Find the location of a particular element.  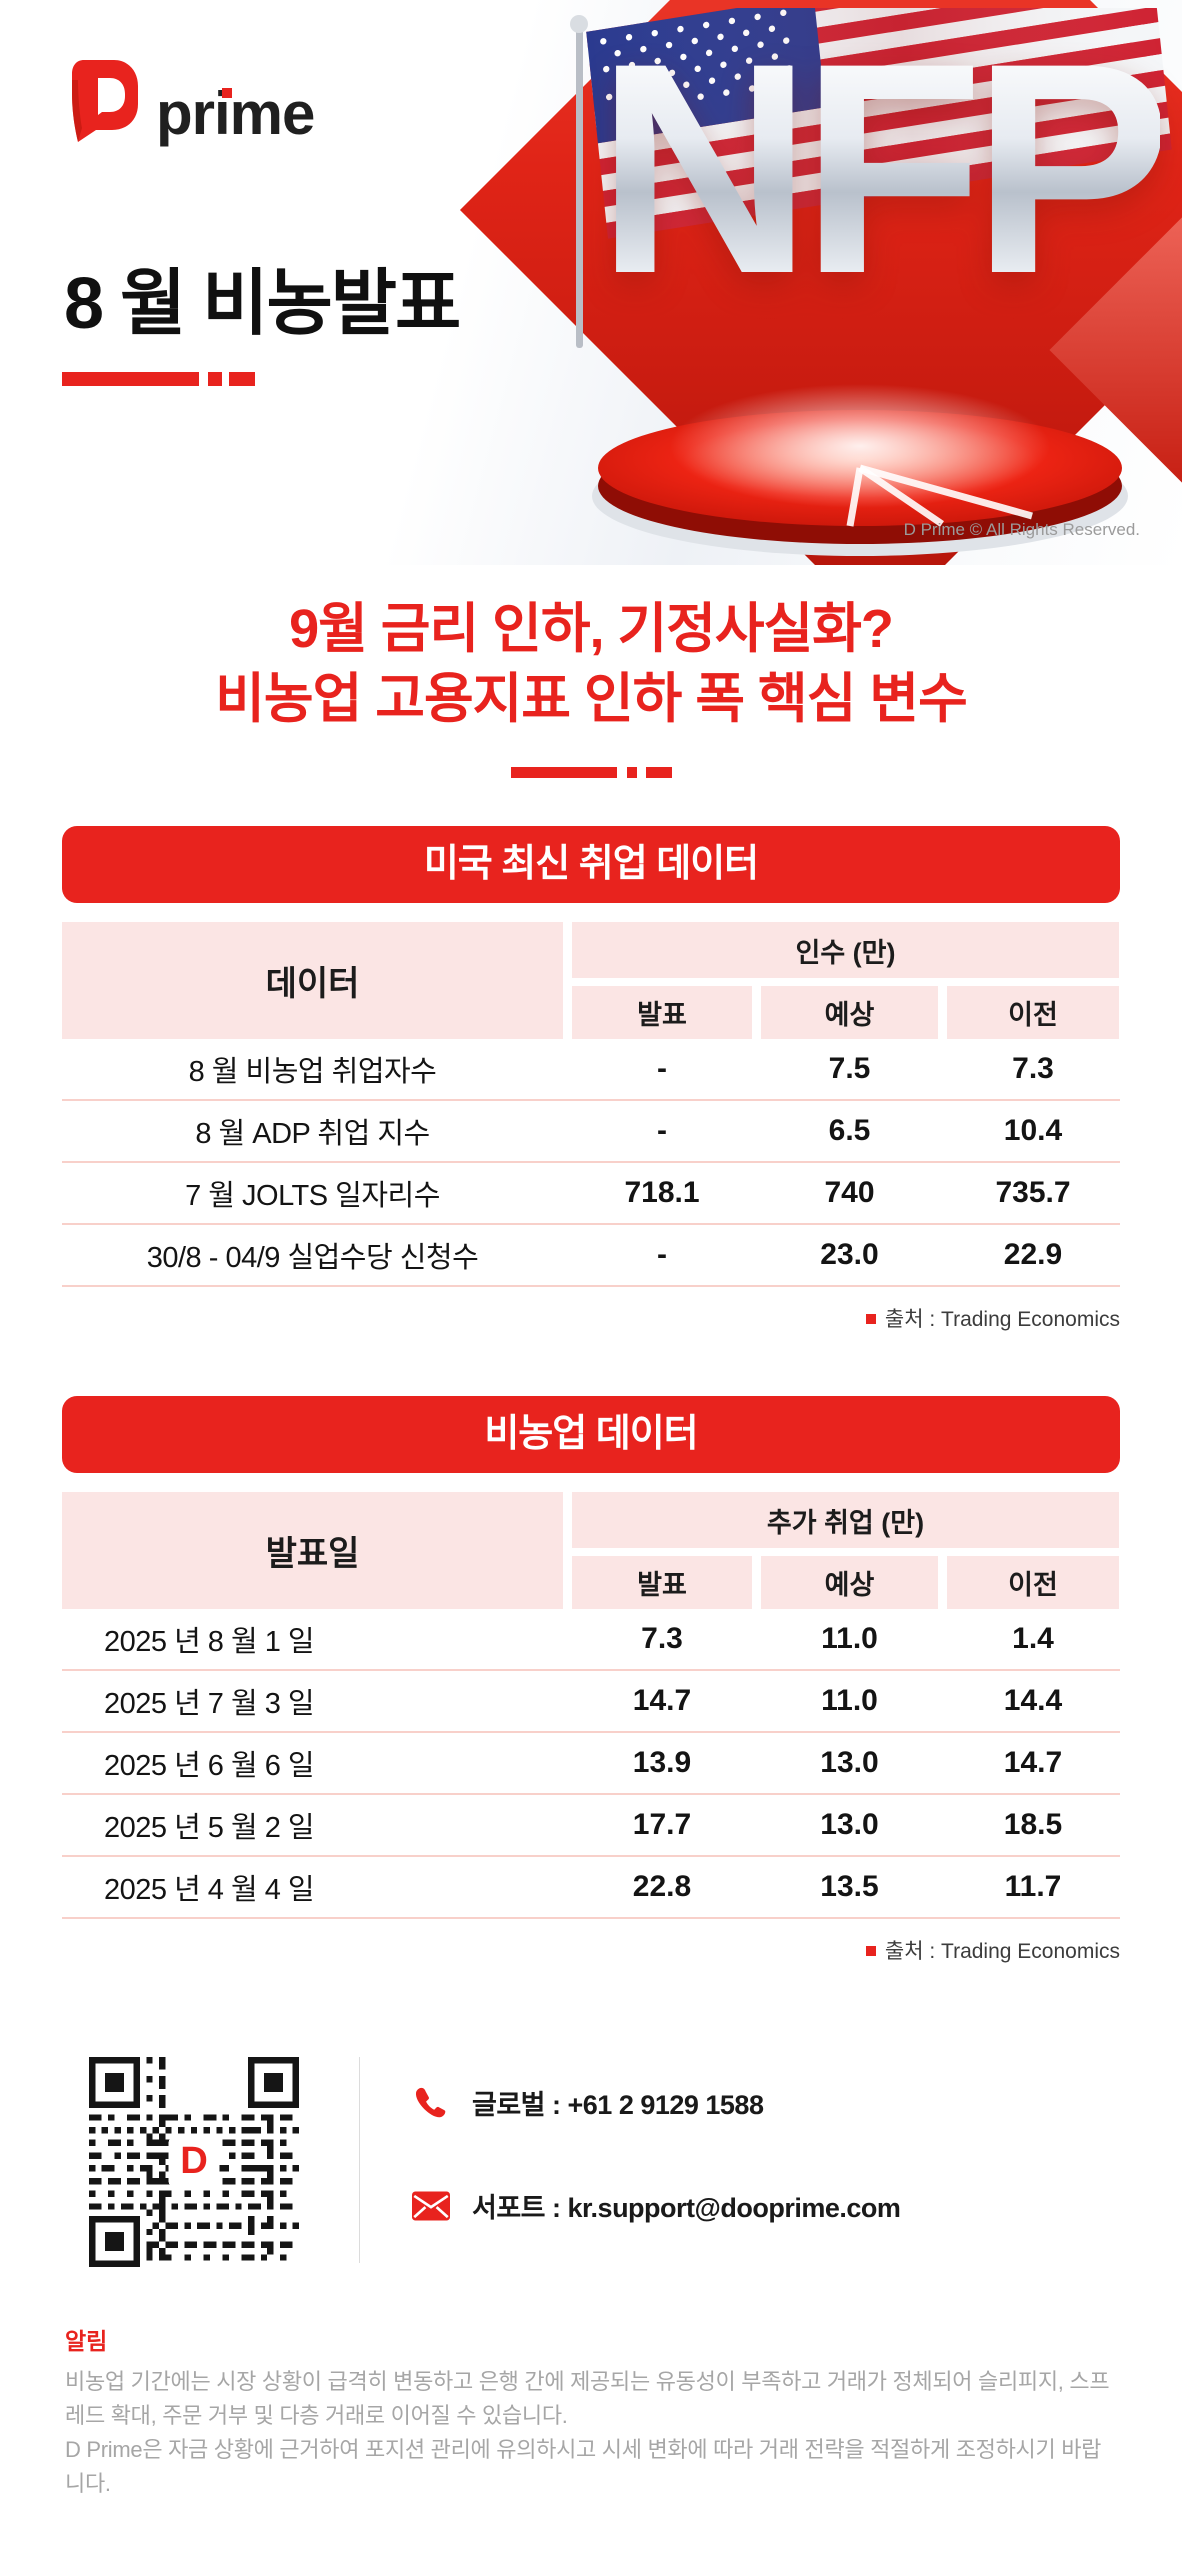

brand-logo: prime is located at coordinates (193, 103).